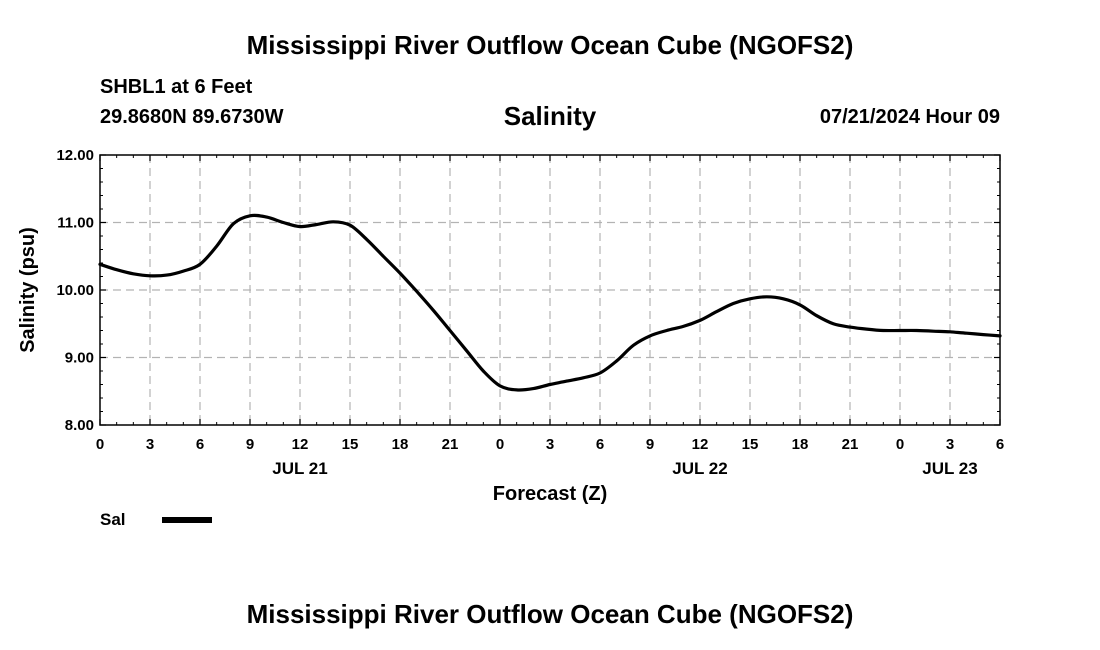 The height and width of the screenshot is (650, 1100). What do you see at coordinates (176, 87) in the screenshot?
I see `station-label: SHBL1 at 6 Feet` at bounding box center [176, 87].